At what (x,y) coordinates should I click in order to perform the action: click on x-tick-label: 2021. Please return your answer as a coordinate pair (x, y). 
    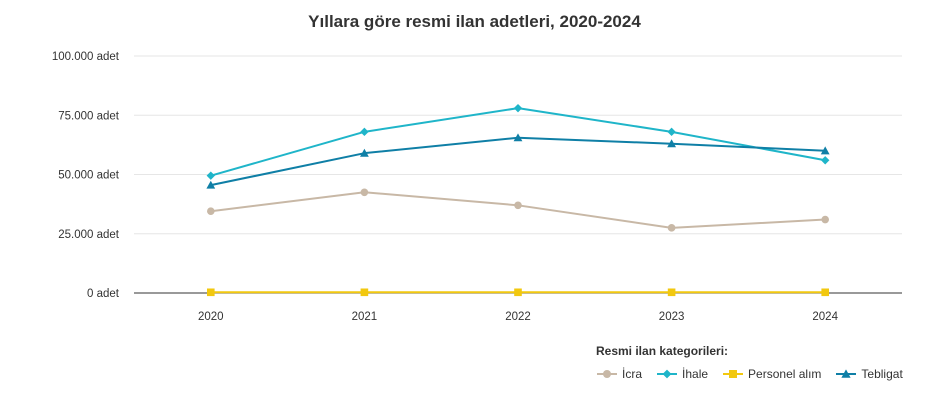
    Looking at the image, I should click on (365, 317).